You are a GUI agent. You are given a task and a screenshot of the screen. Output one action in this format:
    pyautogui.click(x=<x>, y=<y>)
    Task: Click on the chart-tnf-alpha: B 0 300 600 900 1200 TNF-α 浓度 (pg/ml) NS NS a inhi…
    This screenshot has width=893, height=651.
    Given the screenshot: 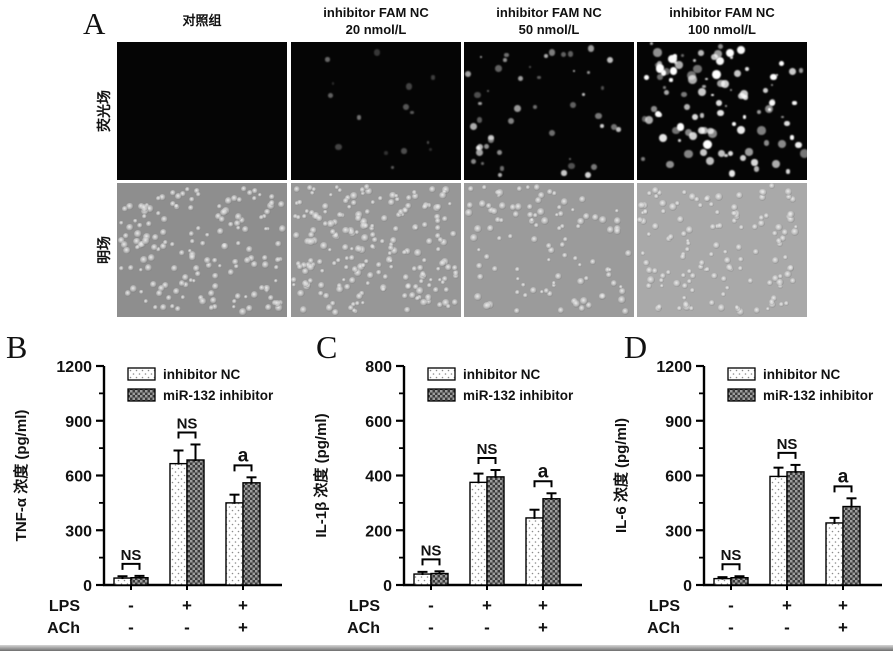 What is the action you would take?
    pyautogui.click(x=144, y=483)
    